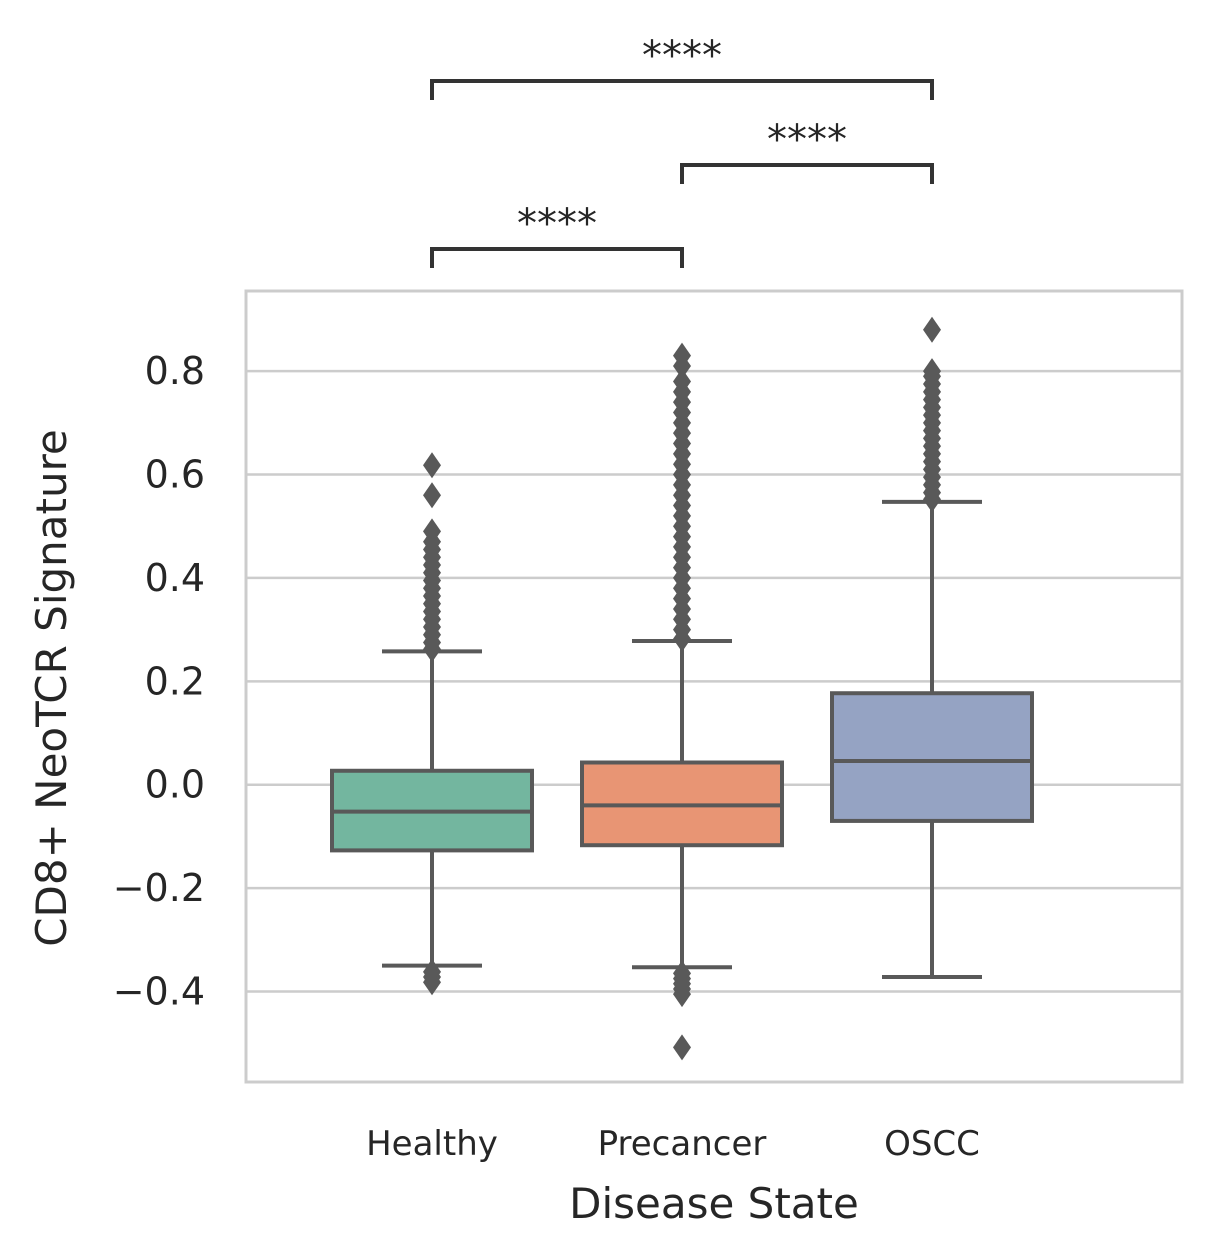 Image resolution: width=1211 pixels, height=1259 pixels. What do you see at coordinates (682, 1144) in the screenshot?
I see `x-tick-label: Precancer` at bounding box center [682, 1144].